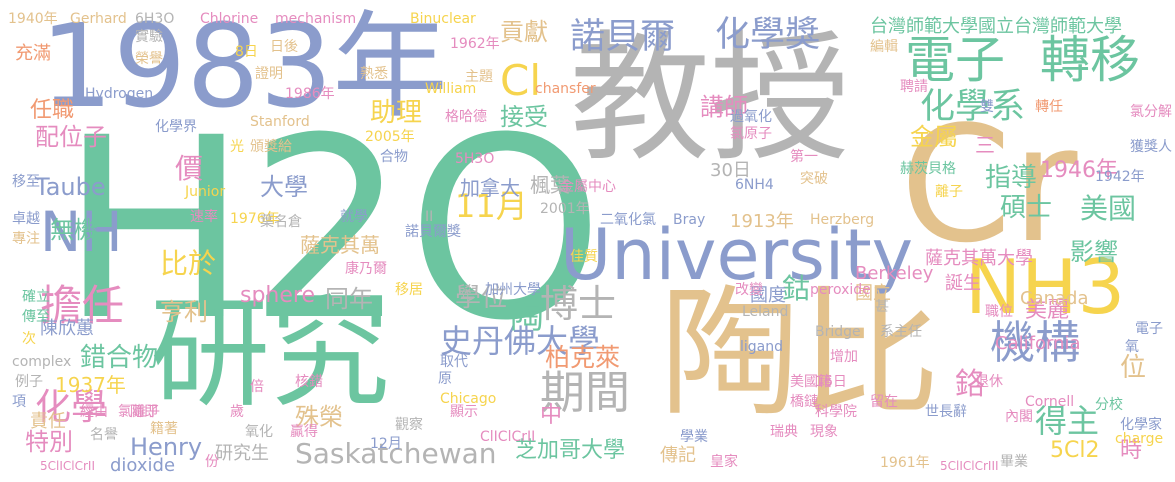  What do you see at coordinates (394, 157) in the screenshot?
I see `cloud-word: 合物` at bounding box center [394, 157].